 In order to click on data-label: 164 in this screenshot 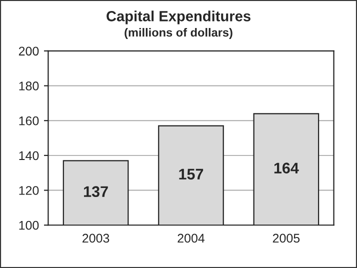, I will do `click(286, 168)`.